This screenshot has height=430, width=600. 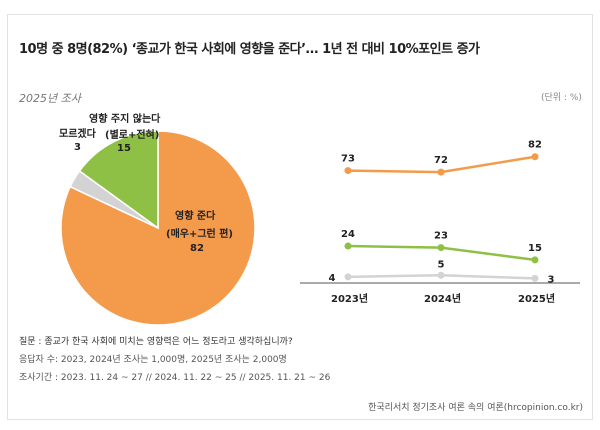 What do you see at coordinates (200, 234) in the screenshot?
I see `pie-sublabel-influence: (매우+그런 편)` at bounding box center [200, 234].